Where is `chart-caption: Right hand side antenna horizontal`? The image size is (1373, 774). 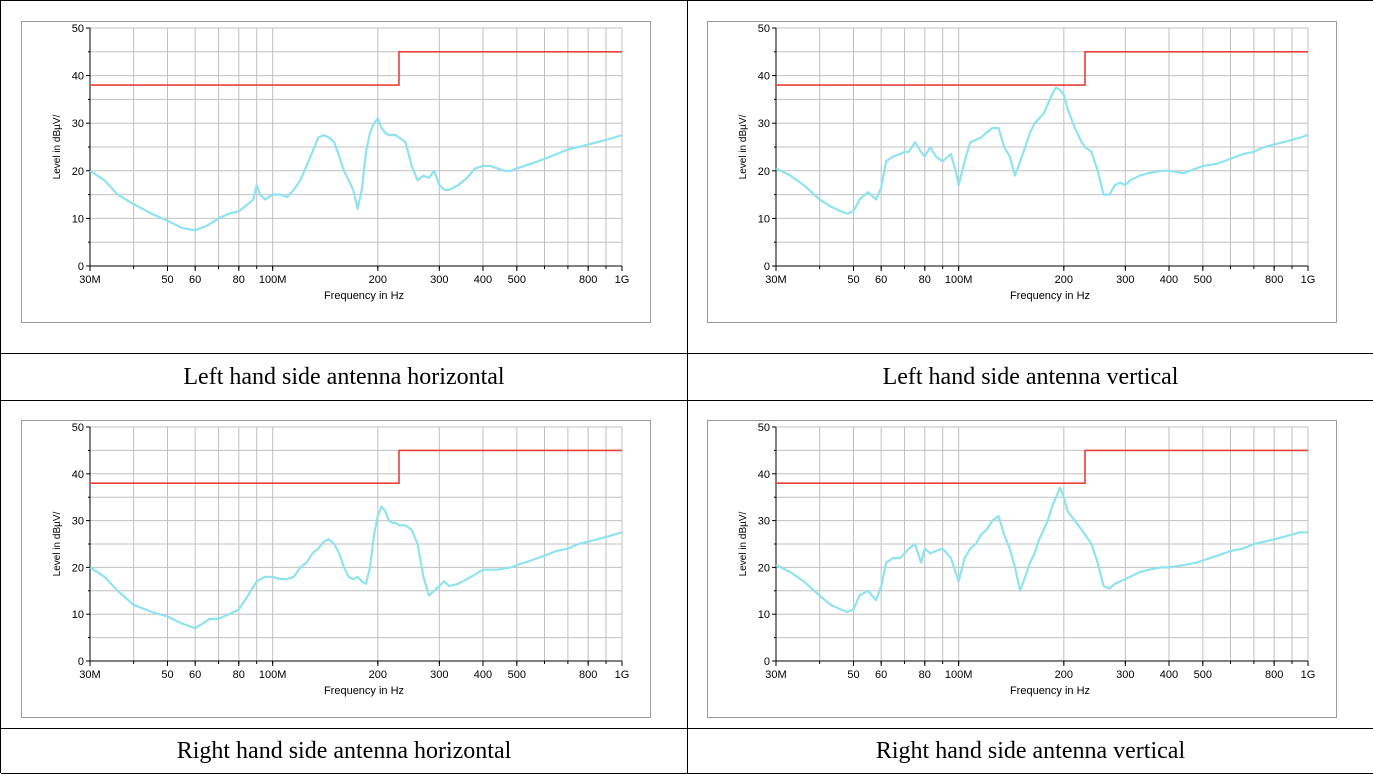 chart-caption: Right hand side antenna horizontal is located at coordinates (344, 750).